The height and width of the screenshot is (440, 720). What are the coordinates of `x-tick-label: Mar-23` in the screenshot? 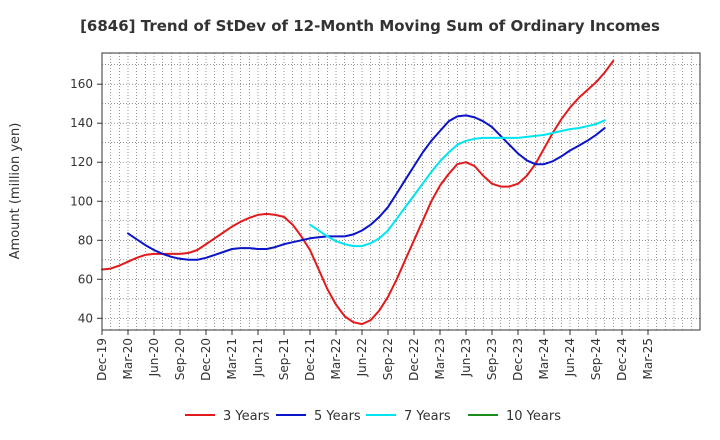 It's located at (440, 358).